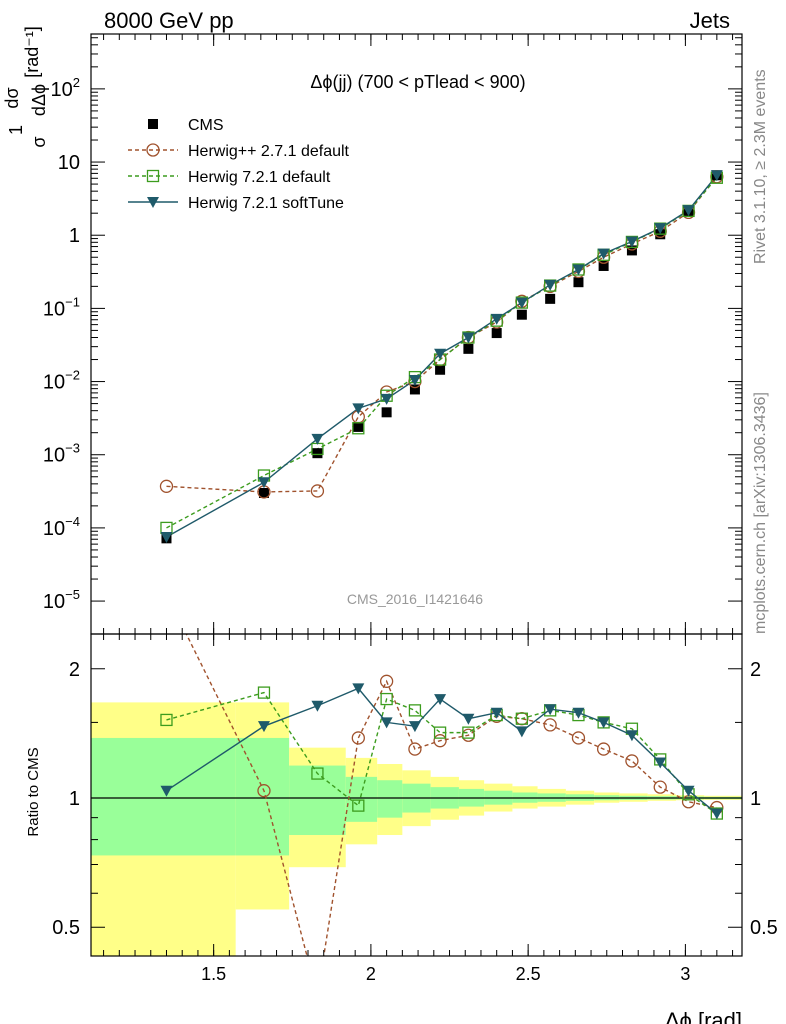  I want to click on legend-label: Herwig++ 2.7.1 default, so click(269, 151).